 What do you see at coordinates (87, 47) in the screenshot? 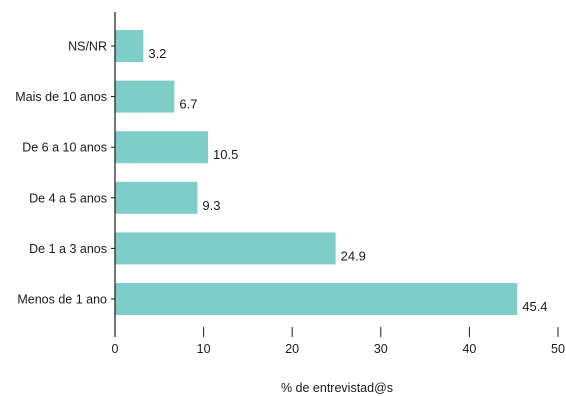
I see `category-label: NS/NR` at bounding box center [87, 47].